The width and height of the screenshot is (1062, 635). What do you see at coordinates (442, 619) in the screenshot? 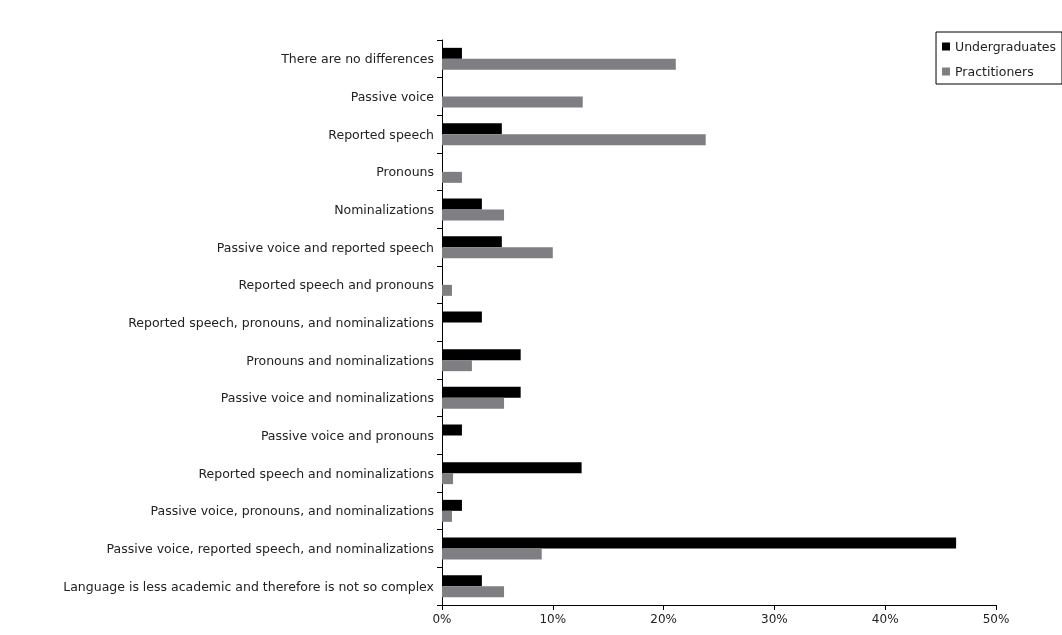
I see `x-tick-label: 0%` at bounding box center [442, 619].